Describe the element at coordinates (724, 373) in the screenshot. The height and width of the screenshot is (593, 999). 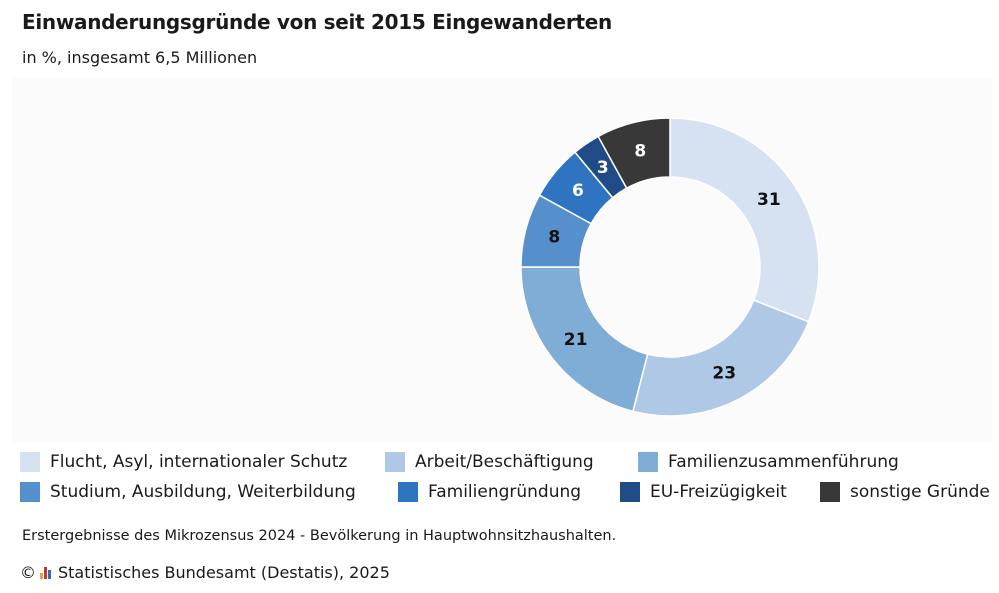
I see `slice-value-label: 23` at that location.